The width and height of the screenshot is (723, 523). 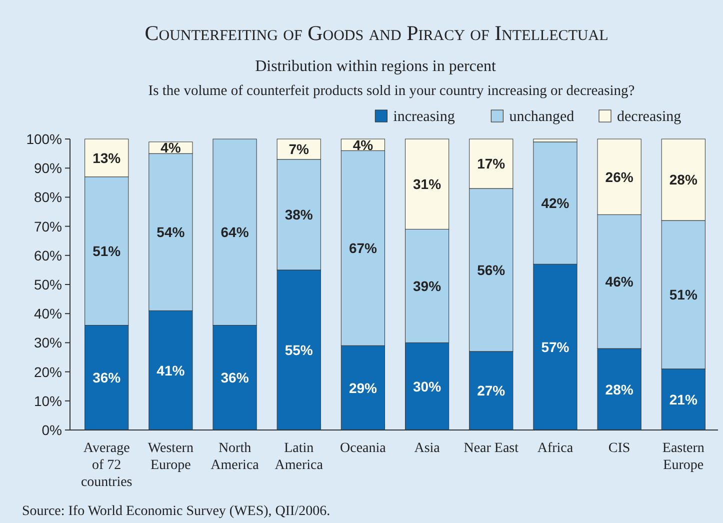 What do you see at coordinates (491, 390) in the screenshot?
I see `data-label: 27%` at bounding box center [491, 390].